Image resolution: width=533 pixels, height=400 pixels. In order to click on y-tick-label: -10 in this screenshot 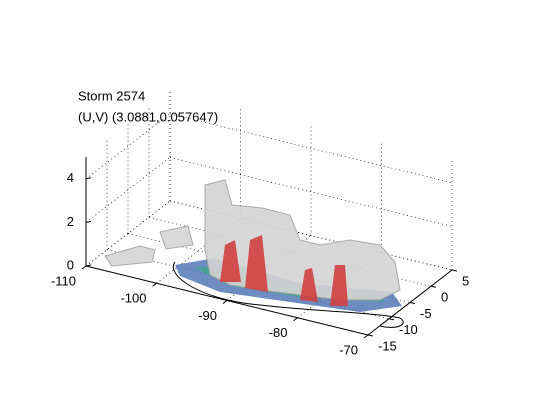, I will do `click(408, 329)`.